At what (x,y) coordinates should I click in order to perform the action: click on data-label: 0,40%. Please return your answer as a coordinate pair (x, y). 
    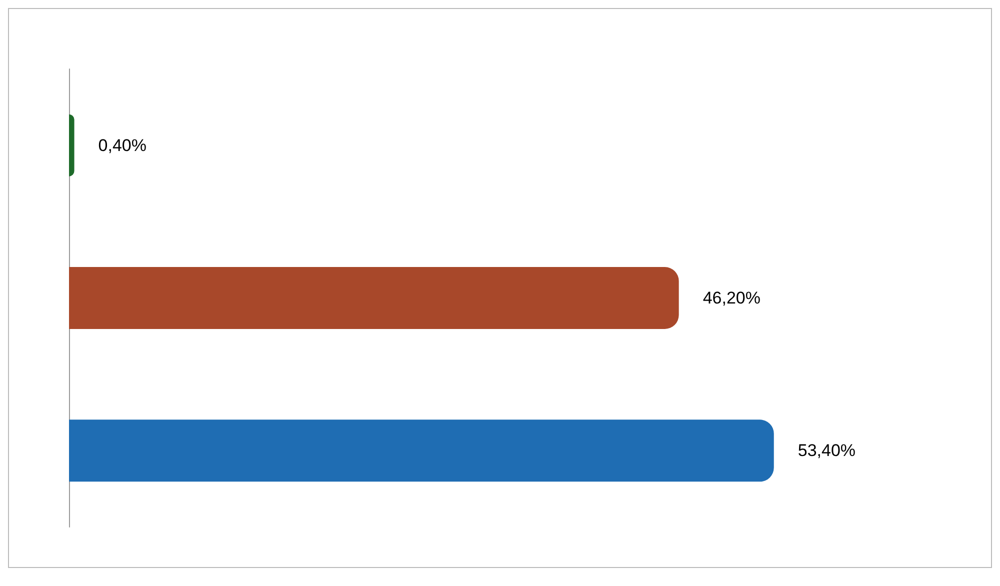
    Looking at the image, I should click on (122, 145).